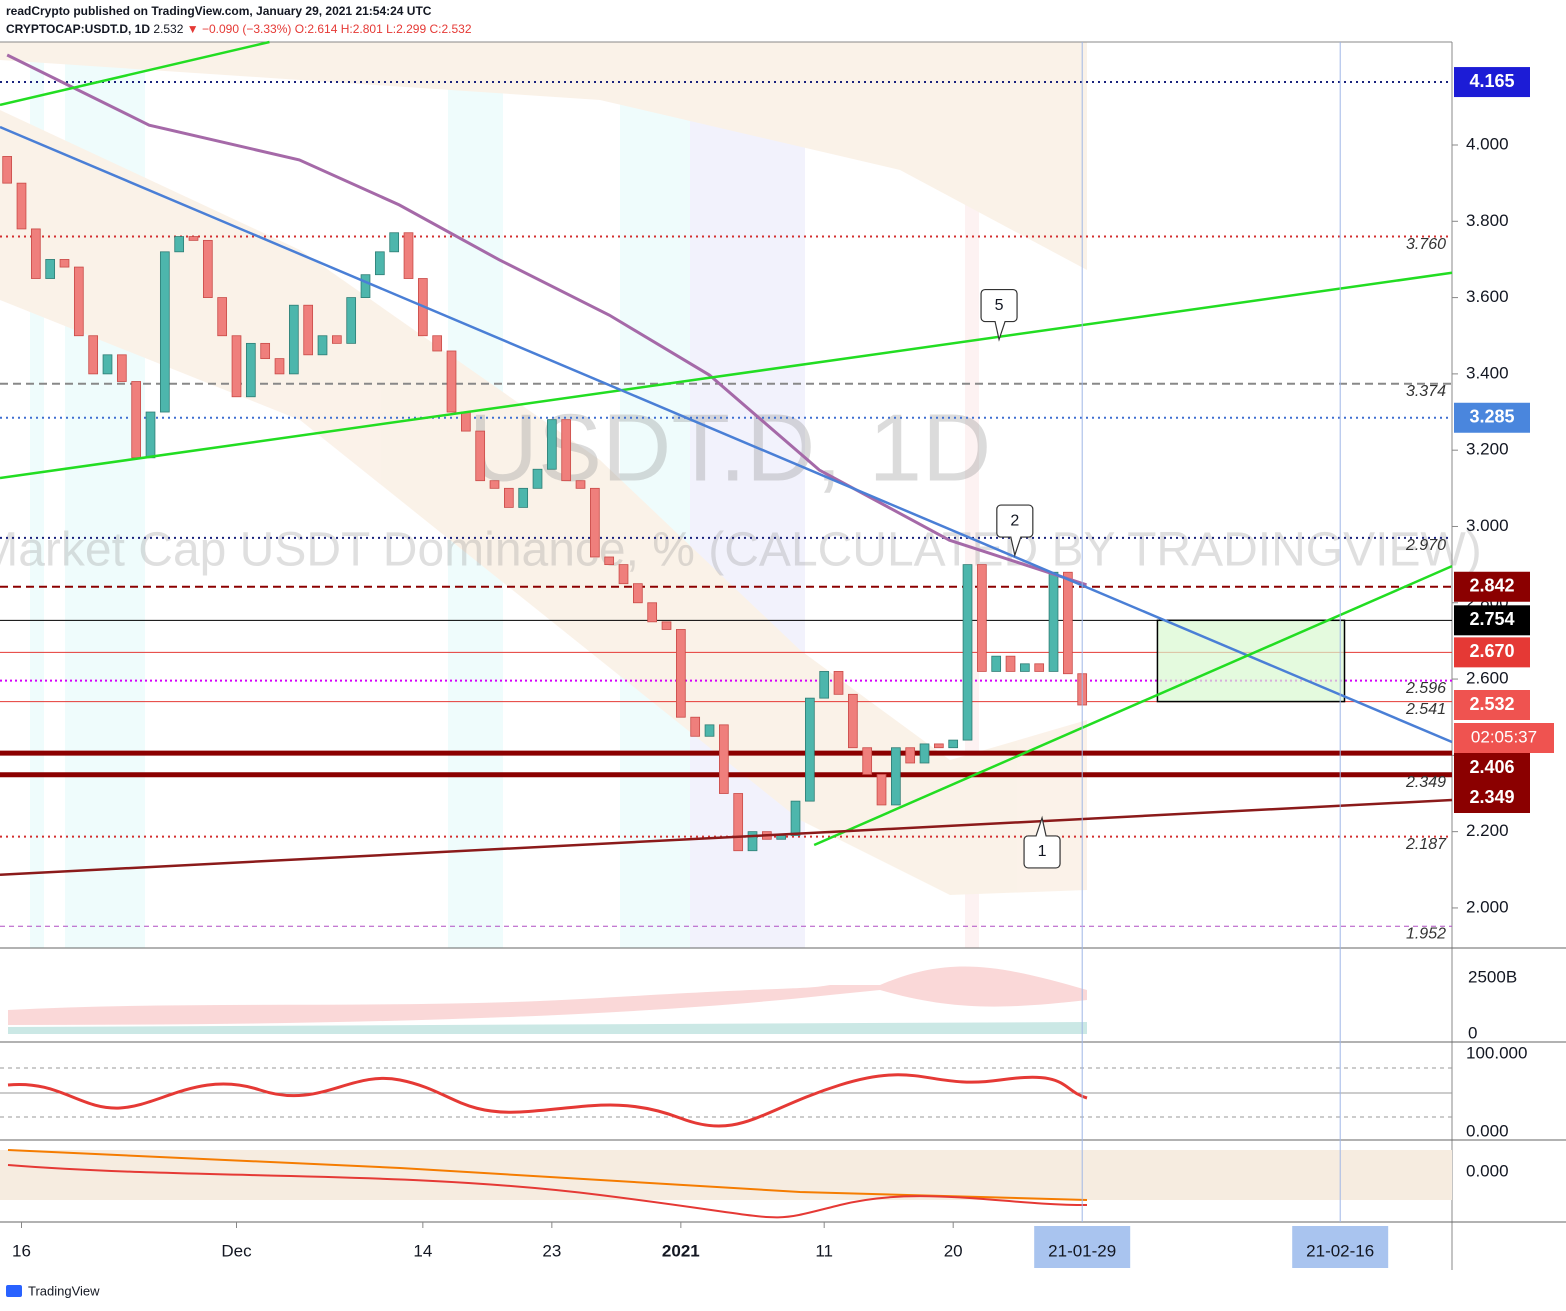 The image size is (1566, 1311). What do you see at coordinates (1425, 688) in the screenshot?
I see `level-label: 2.596` at bounding box center [1425, 688].